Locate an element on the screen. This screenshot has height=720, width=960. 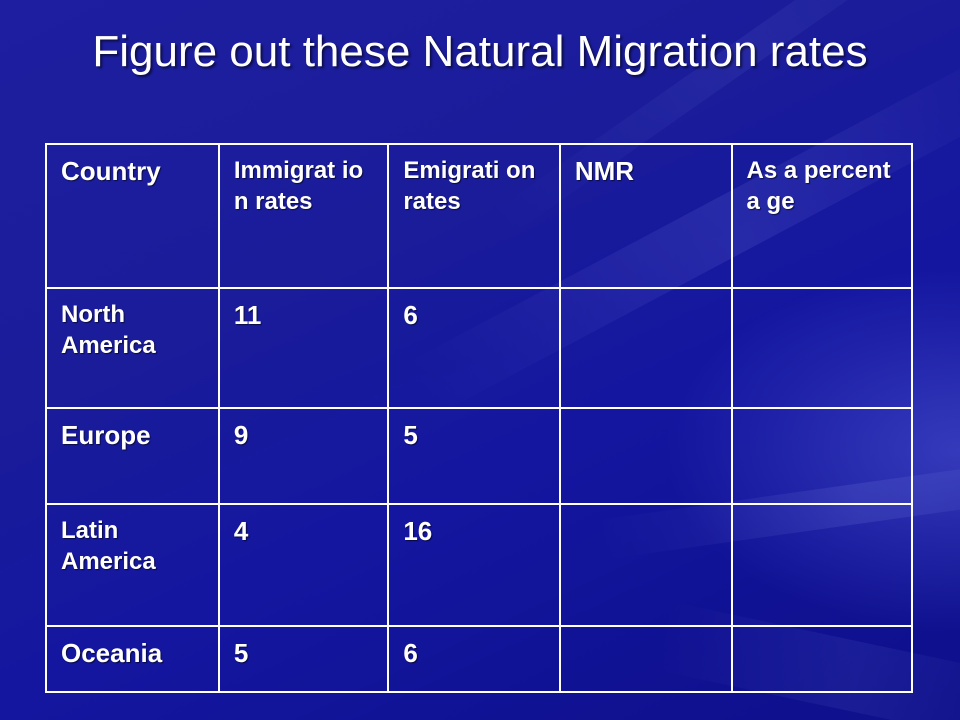
header-percentage: As a percenta ge is located at coordinates (822, 216).